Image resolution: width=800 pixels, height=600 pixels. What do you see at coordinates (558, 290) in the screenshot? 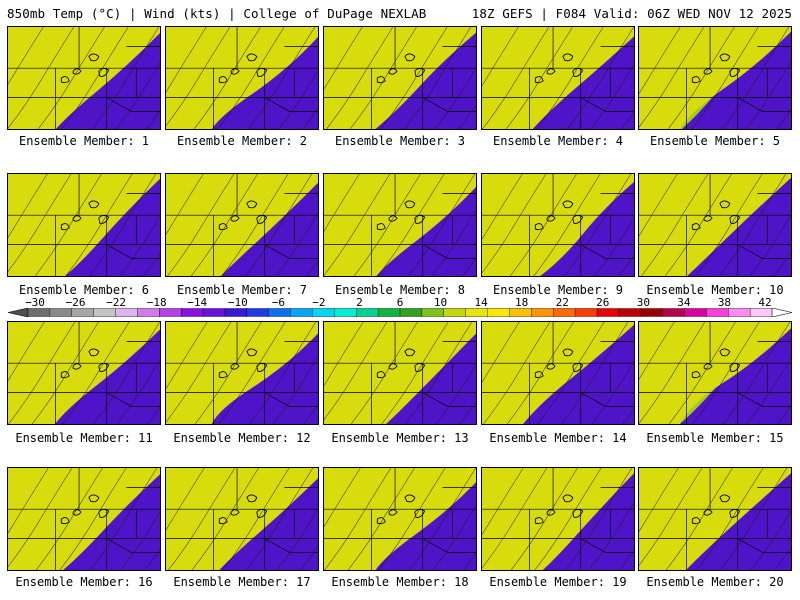
I see `ensemble-member-label: Ensemble Member: 9` at bounding box center [558, 290].